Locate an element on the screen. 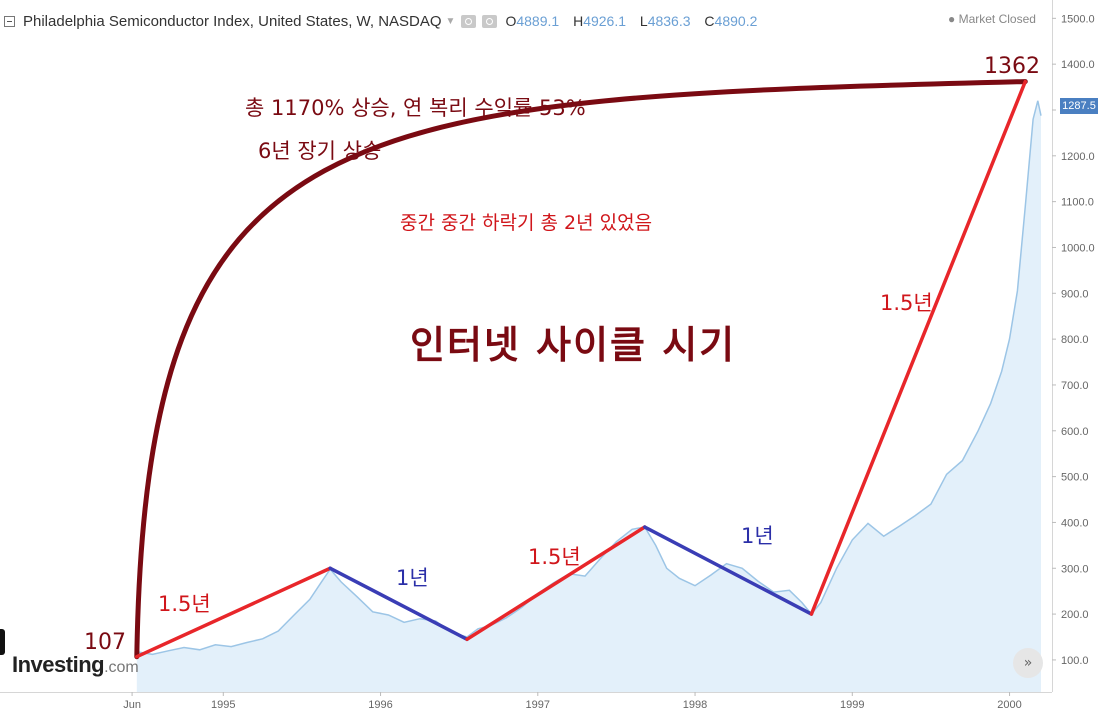 The width and height of the screenshot is (1099, 715). y-tick-label: 700.0 is located at coordinates (1075, 386).